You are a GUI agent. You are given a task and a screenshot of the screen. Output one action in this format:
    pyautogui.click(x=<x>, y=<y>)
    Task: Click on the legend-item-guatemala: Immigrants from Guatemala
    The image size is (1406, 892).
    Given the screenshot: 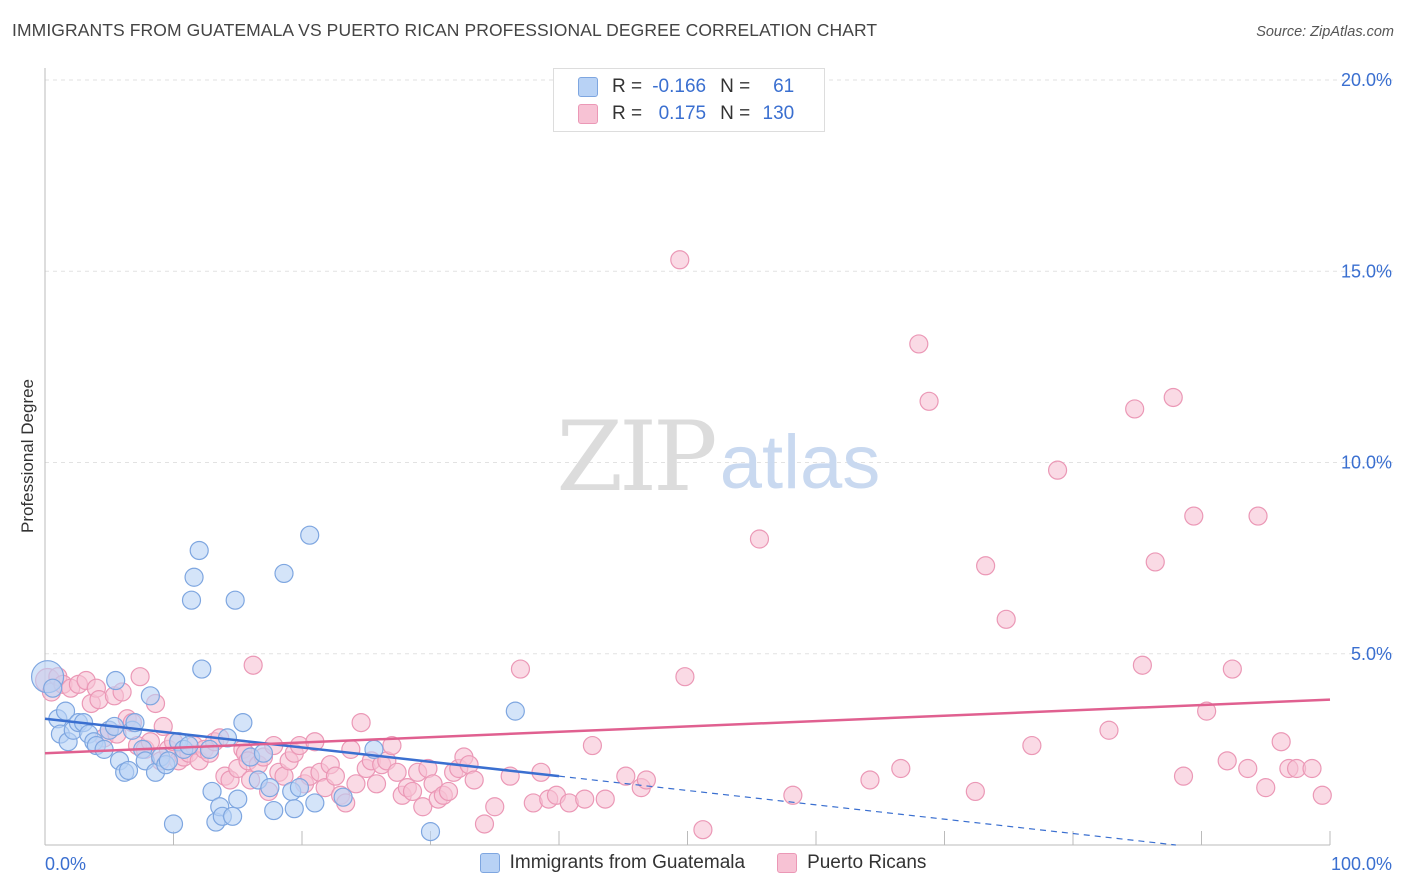 What is the action you would take?
    pyautogui.click(x=612, y=863)
    